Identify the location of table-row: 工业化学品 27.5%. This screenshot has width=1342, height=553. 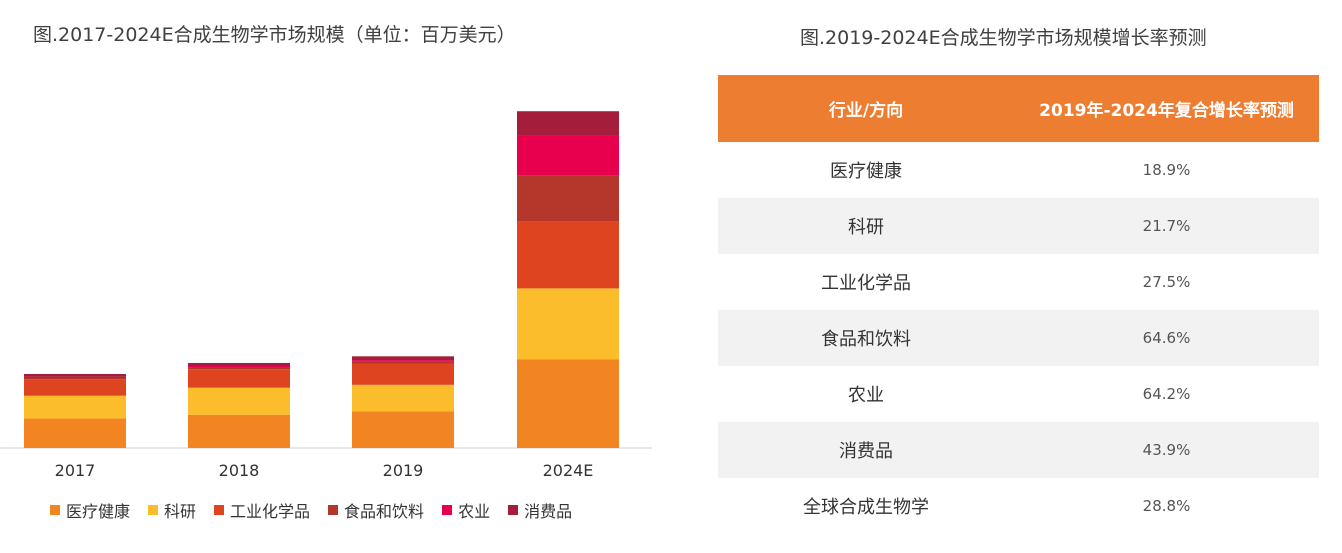
(1018, 282).